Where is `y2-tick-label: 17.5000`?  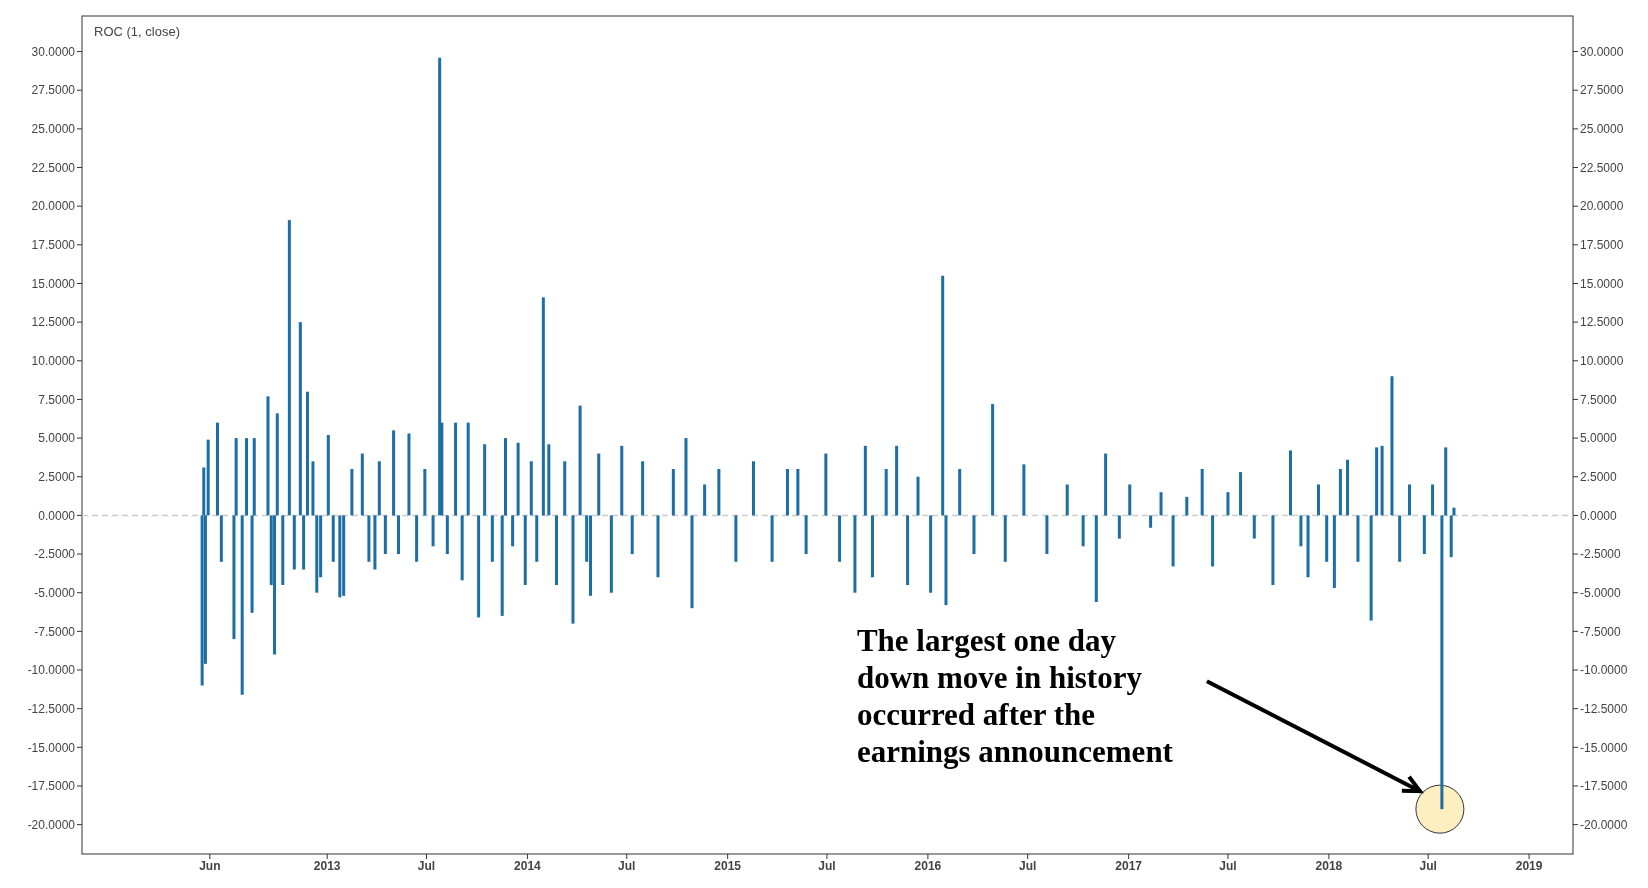 y2-tick-label: 17.5000 is located at coordinates (1602, 245).